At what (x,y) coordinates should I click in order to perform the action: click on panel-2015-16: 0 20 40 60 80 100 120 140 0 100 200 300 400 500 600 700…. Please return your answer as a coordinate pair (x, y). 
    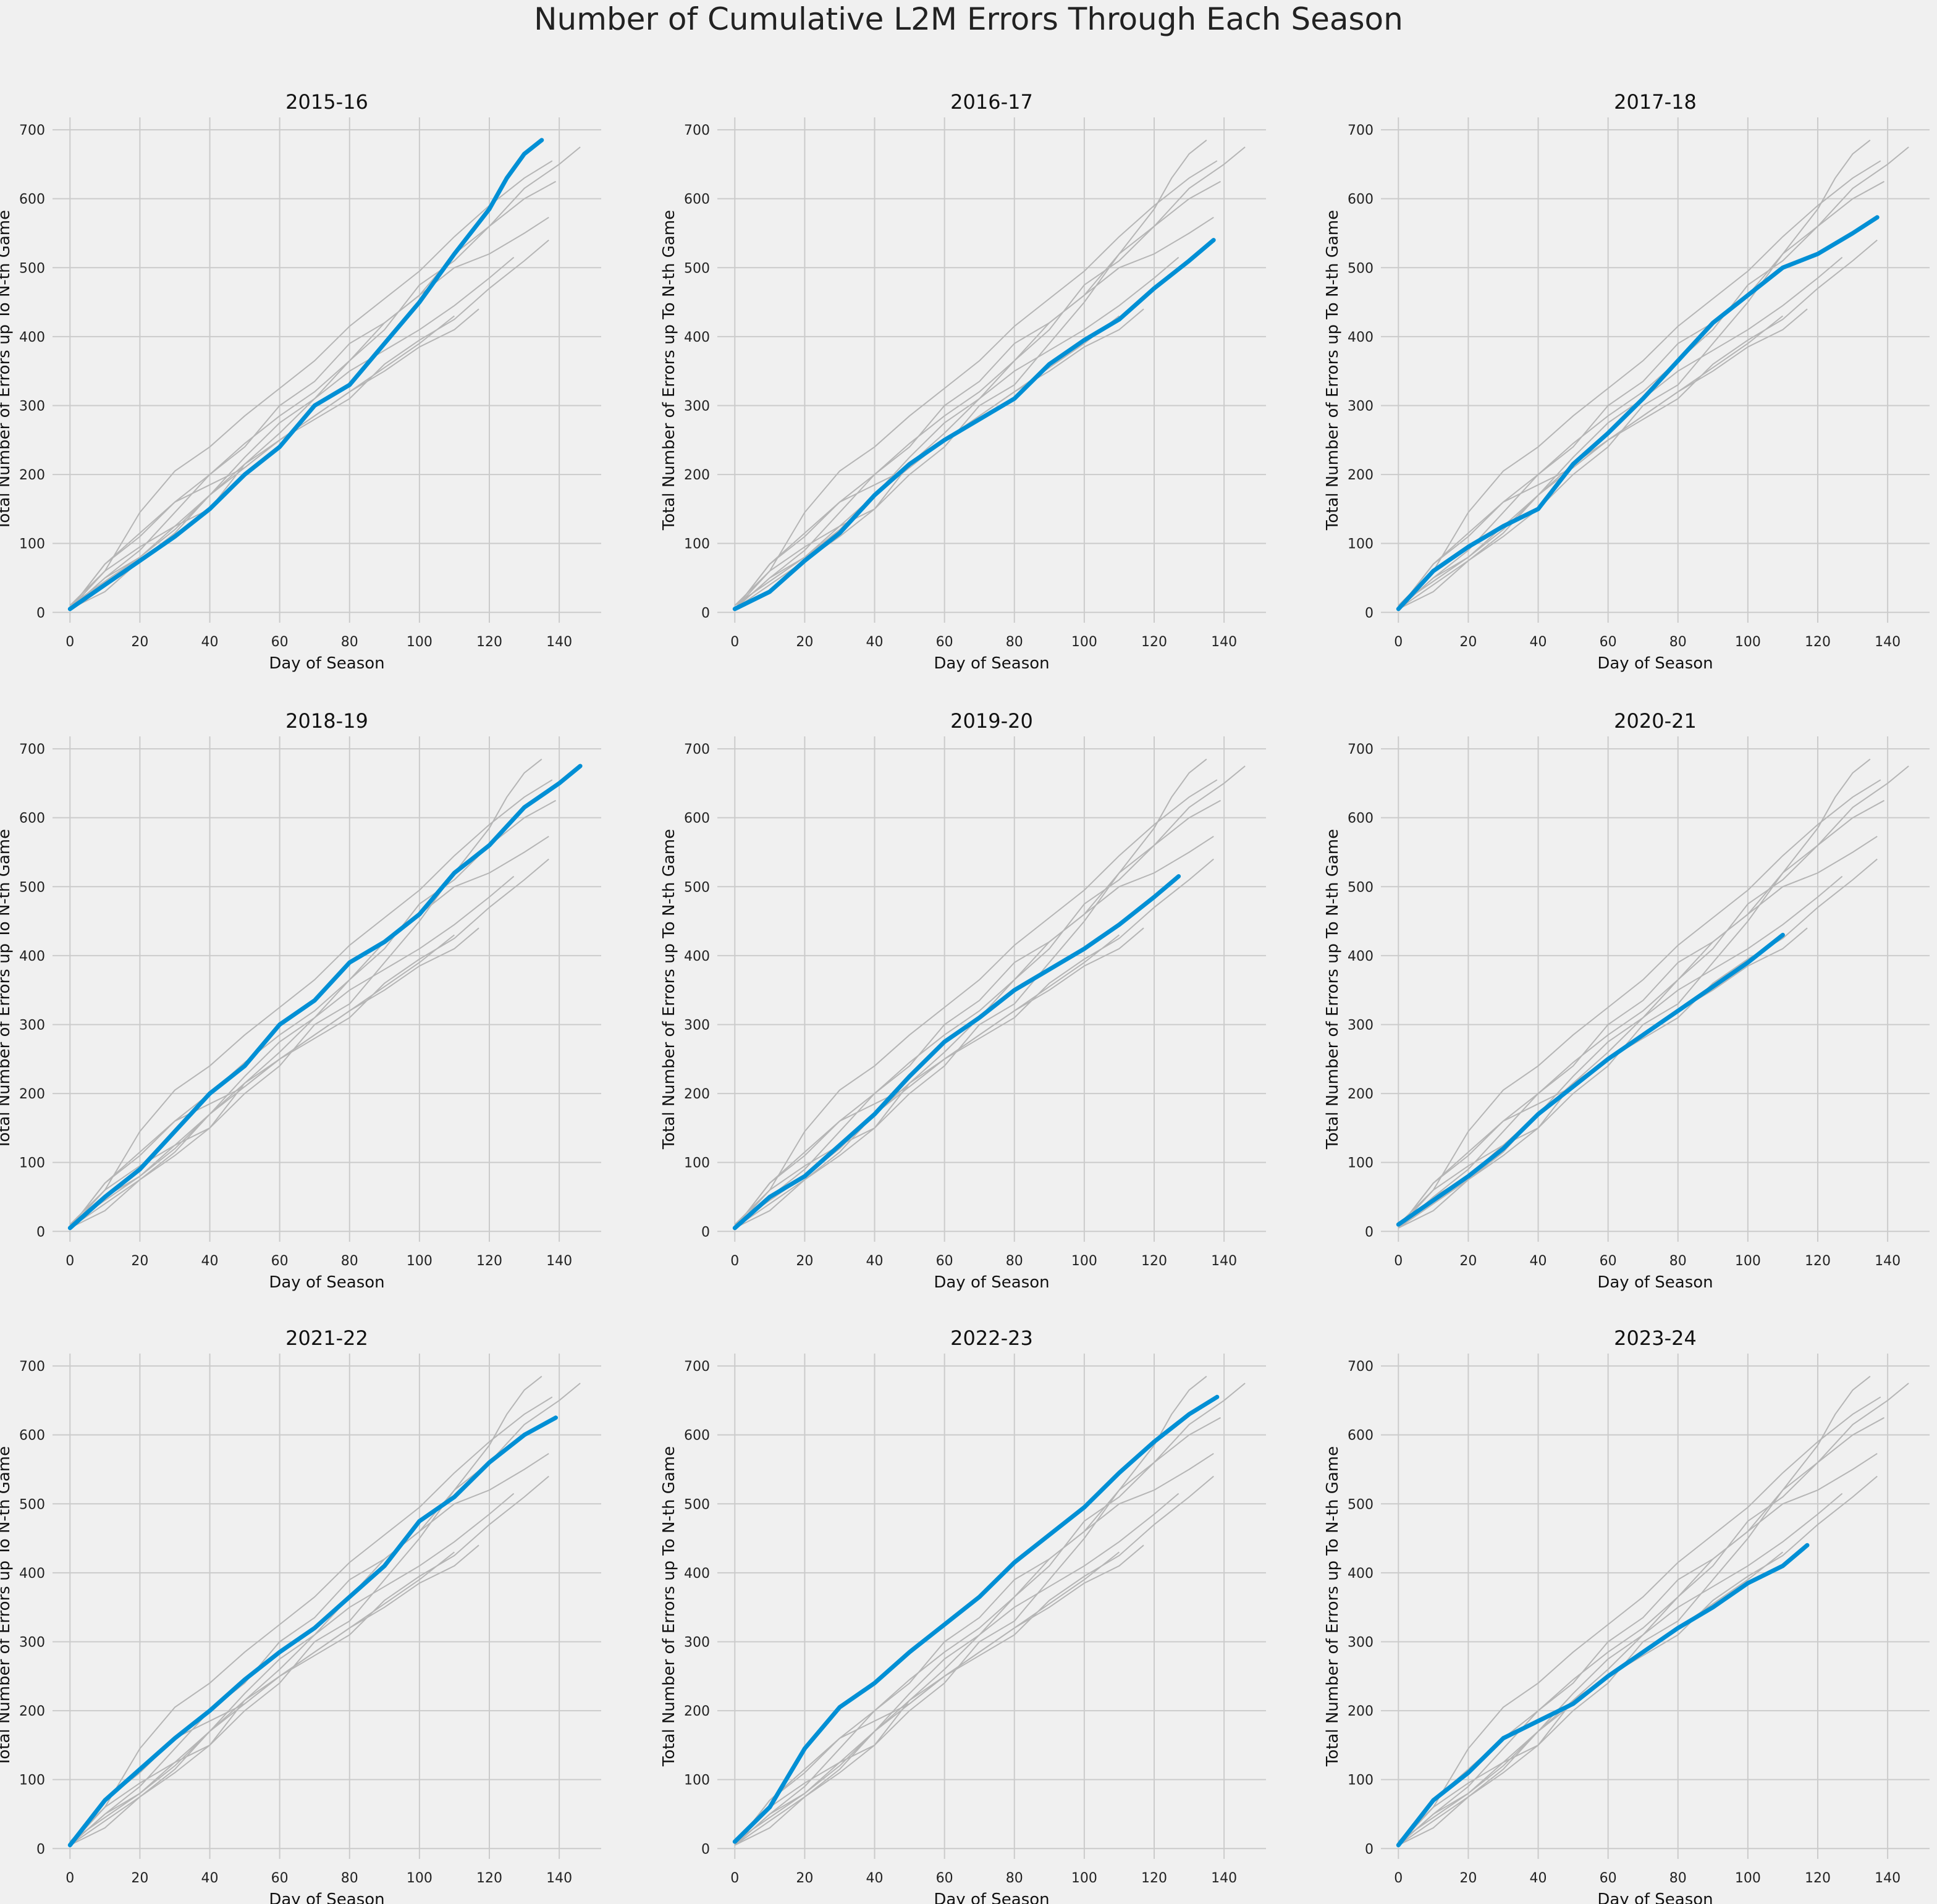
    Looking at the image, I should click on (300, 382).